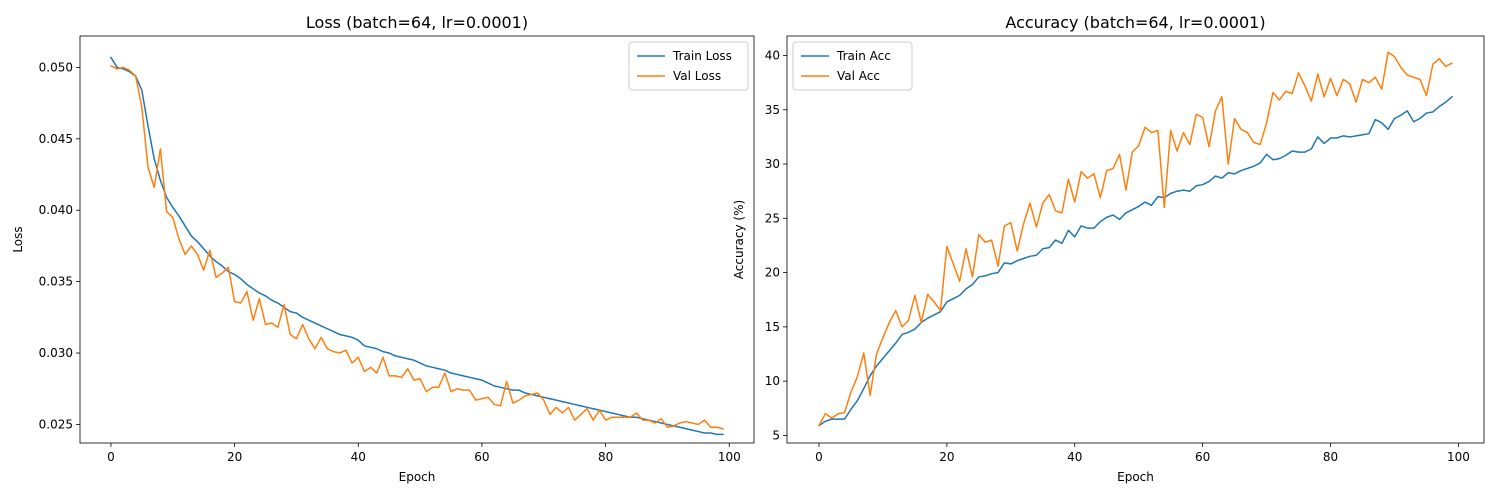 The image size is (1500, 500). What do you see at coordinates (772, 273) in the screenshot?
I see `accuracy-y-tick-label: 20` at bounding box center [772, 273].